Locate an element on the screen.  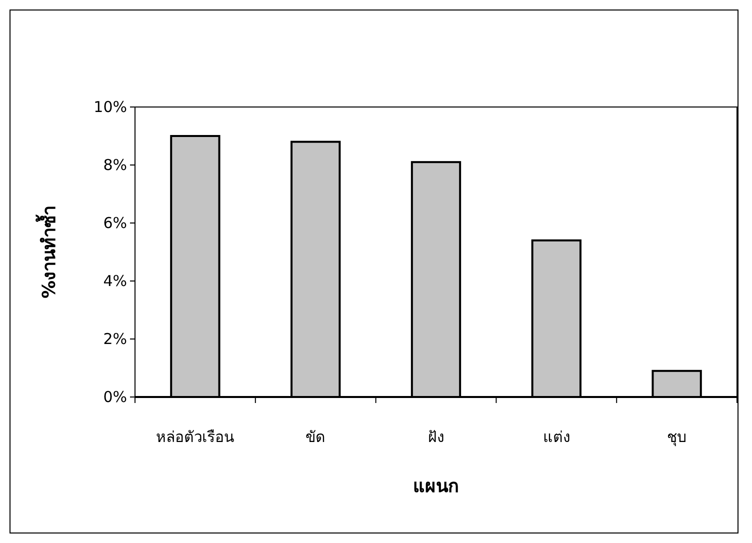
x-axis-title: แผนก is located at coordinates (436, 486).